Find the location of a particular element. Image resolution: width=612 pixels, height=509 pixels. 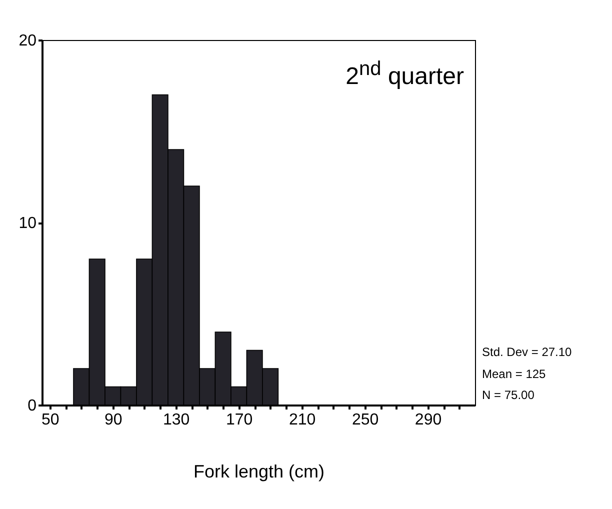

y-tick-label: 10 is located at coordinates (27, 223).